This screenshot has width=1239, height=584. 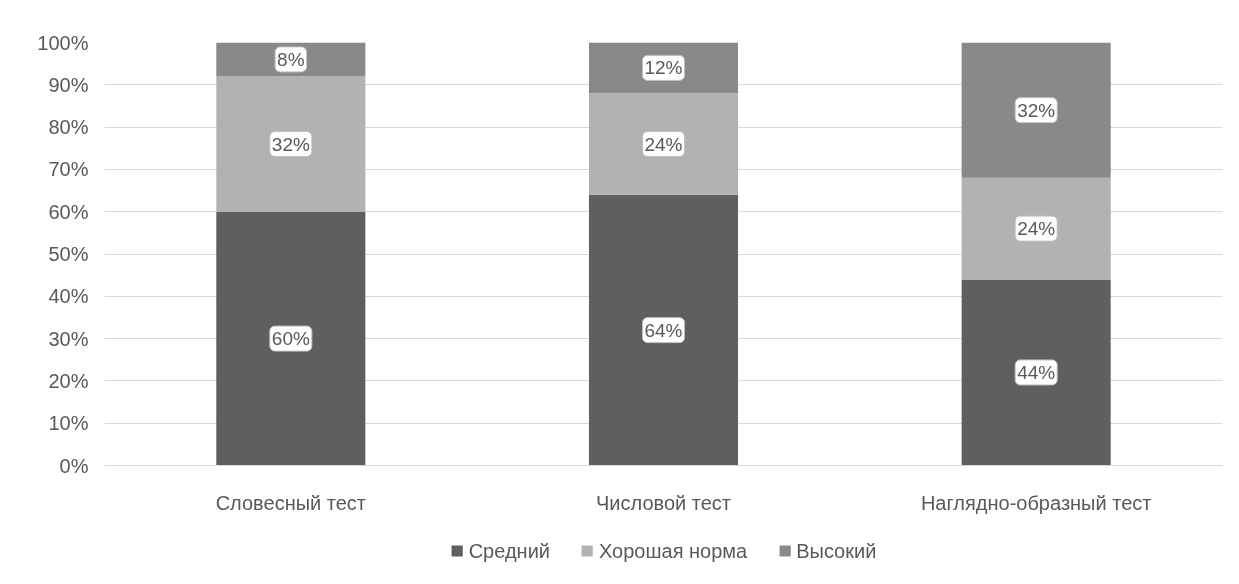 What do you see at coordinates (68, 127) in the screenshot?
I see `y-tick-label: 80%` at bounding box center [68, 127].